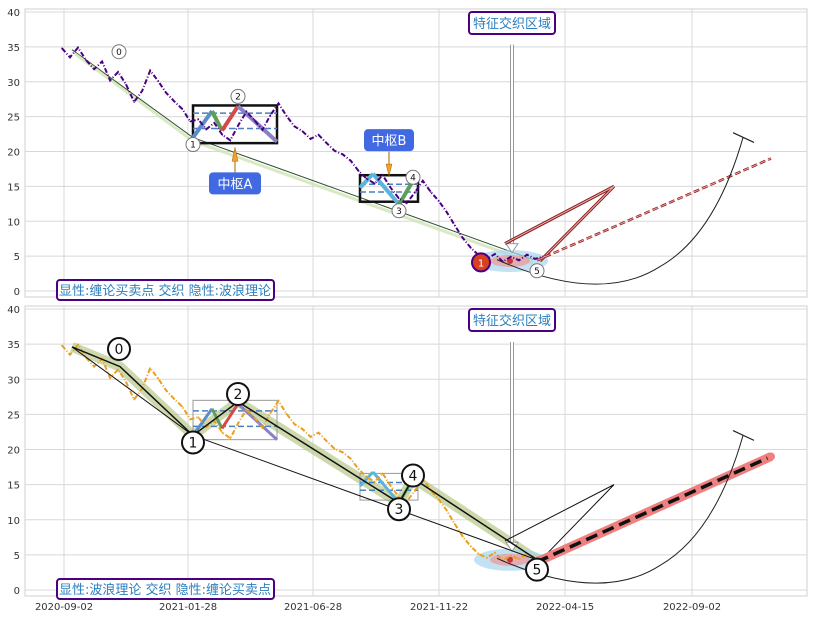 The height and width of the screenshot is (618, 813). Describe the element at coordinates (559, 522) in the screenshot. I see `projection-thin` at that location.